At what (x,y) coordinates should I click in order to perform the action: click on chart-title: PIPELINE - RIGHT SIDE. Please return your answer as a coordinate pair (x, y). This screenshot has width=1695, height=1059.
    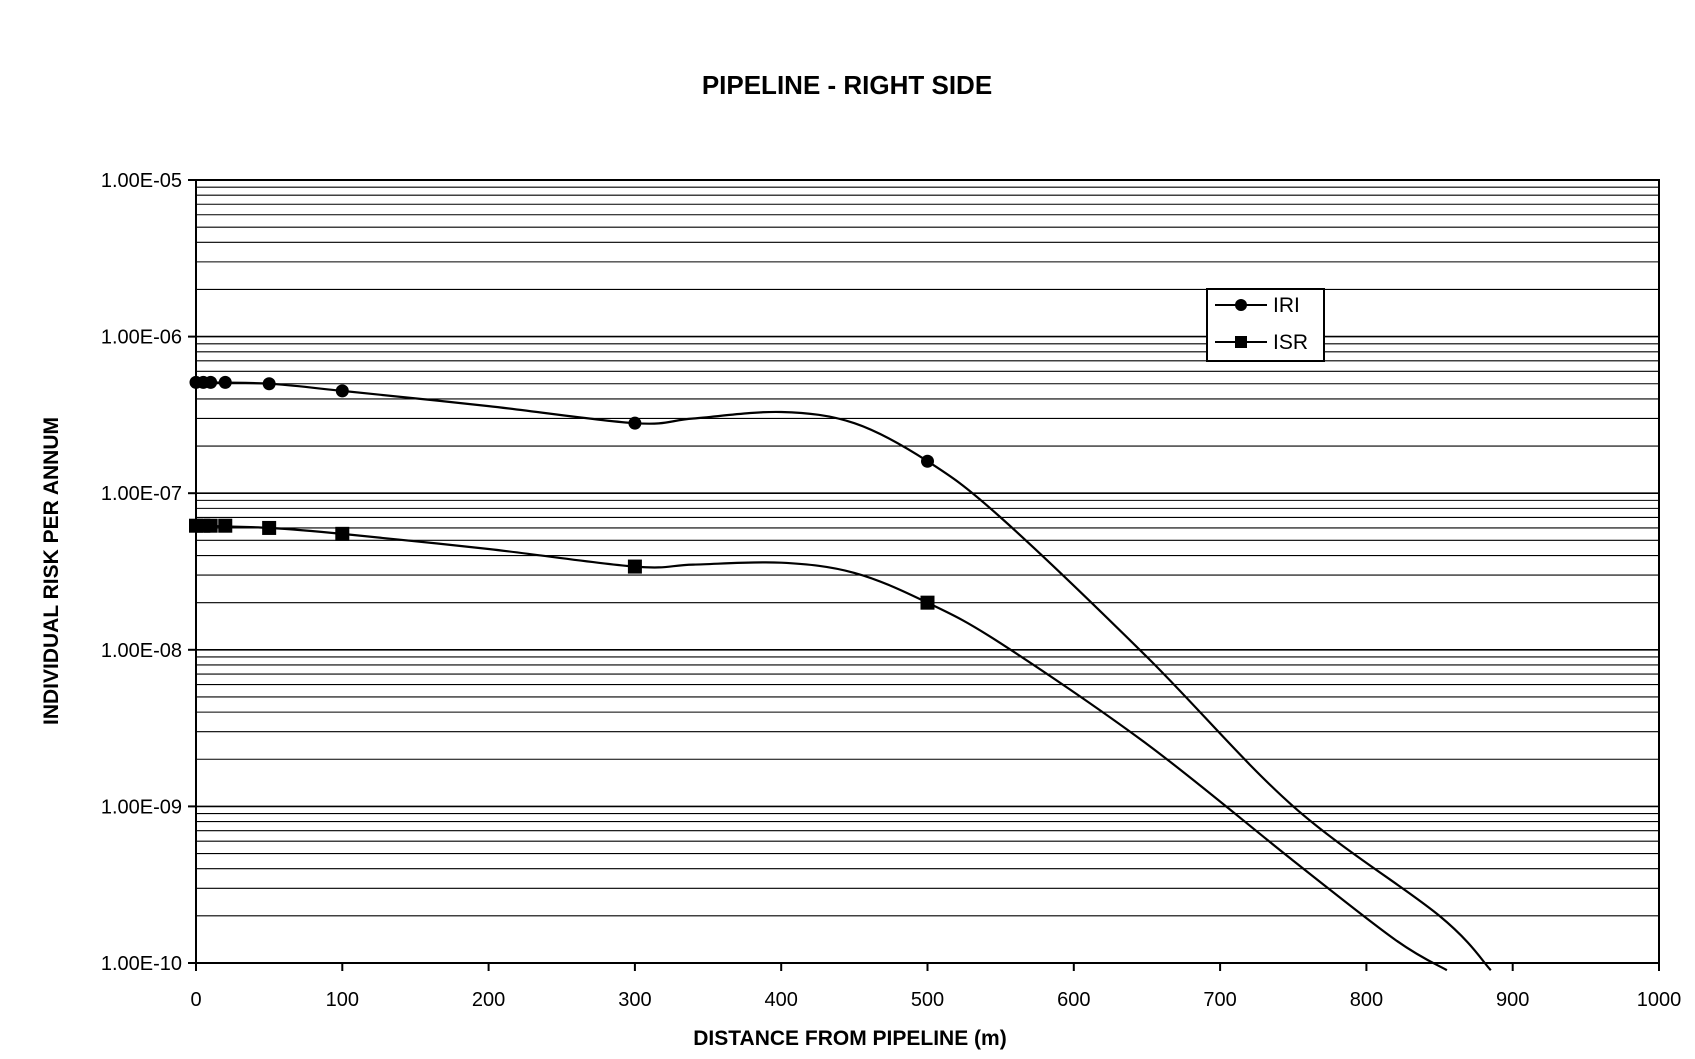
    Looking at the image, I should click on (847, 85).